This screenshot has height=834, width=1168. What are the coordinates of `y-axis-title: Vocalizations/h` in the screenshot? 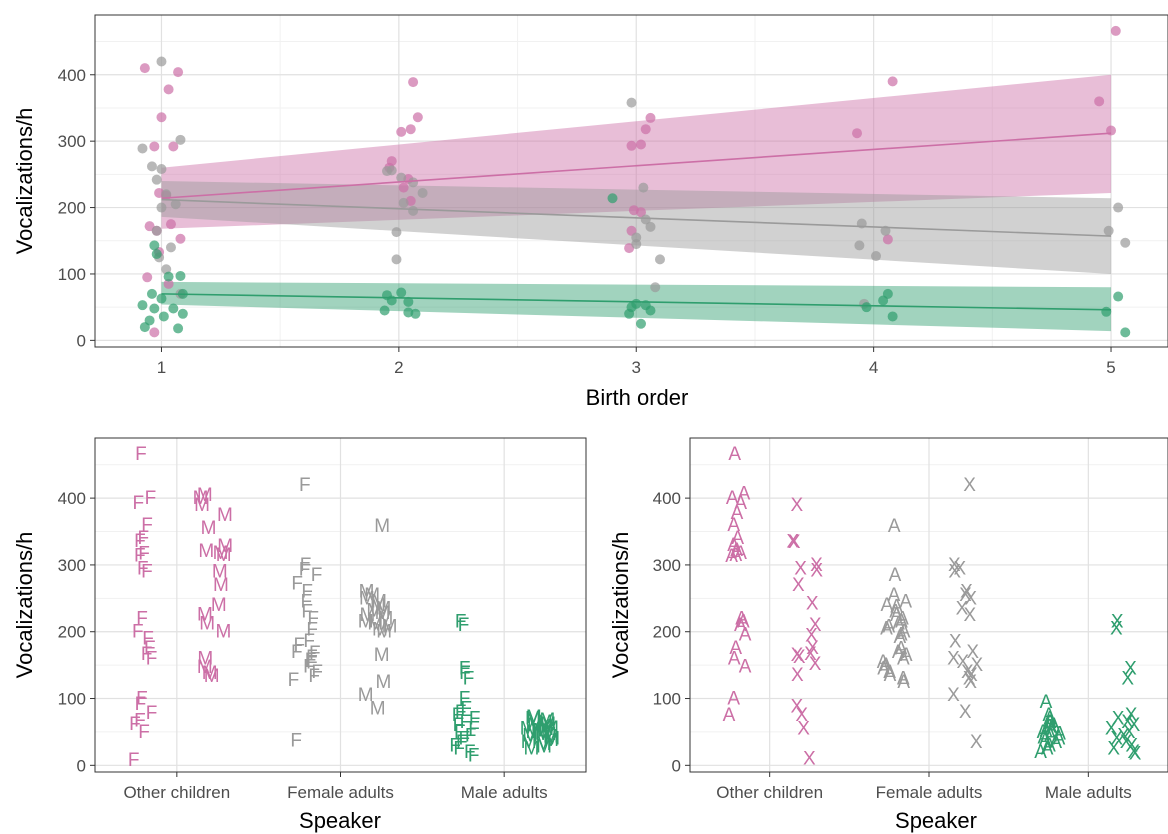 It's located at (24, 181).